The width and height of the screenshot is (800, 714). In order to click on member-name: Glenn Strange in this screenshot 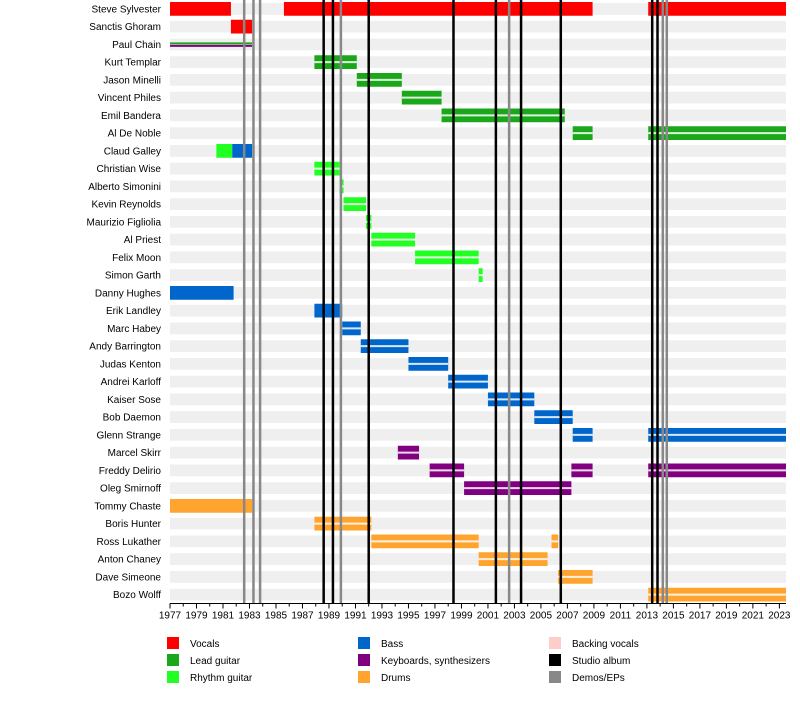, I will do `click(129, 435)`.